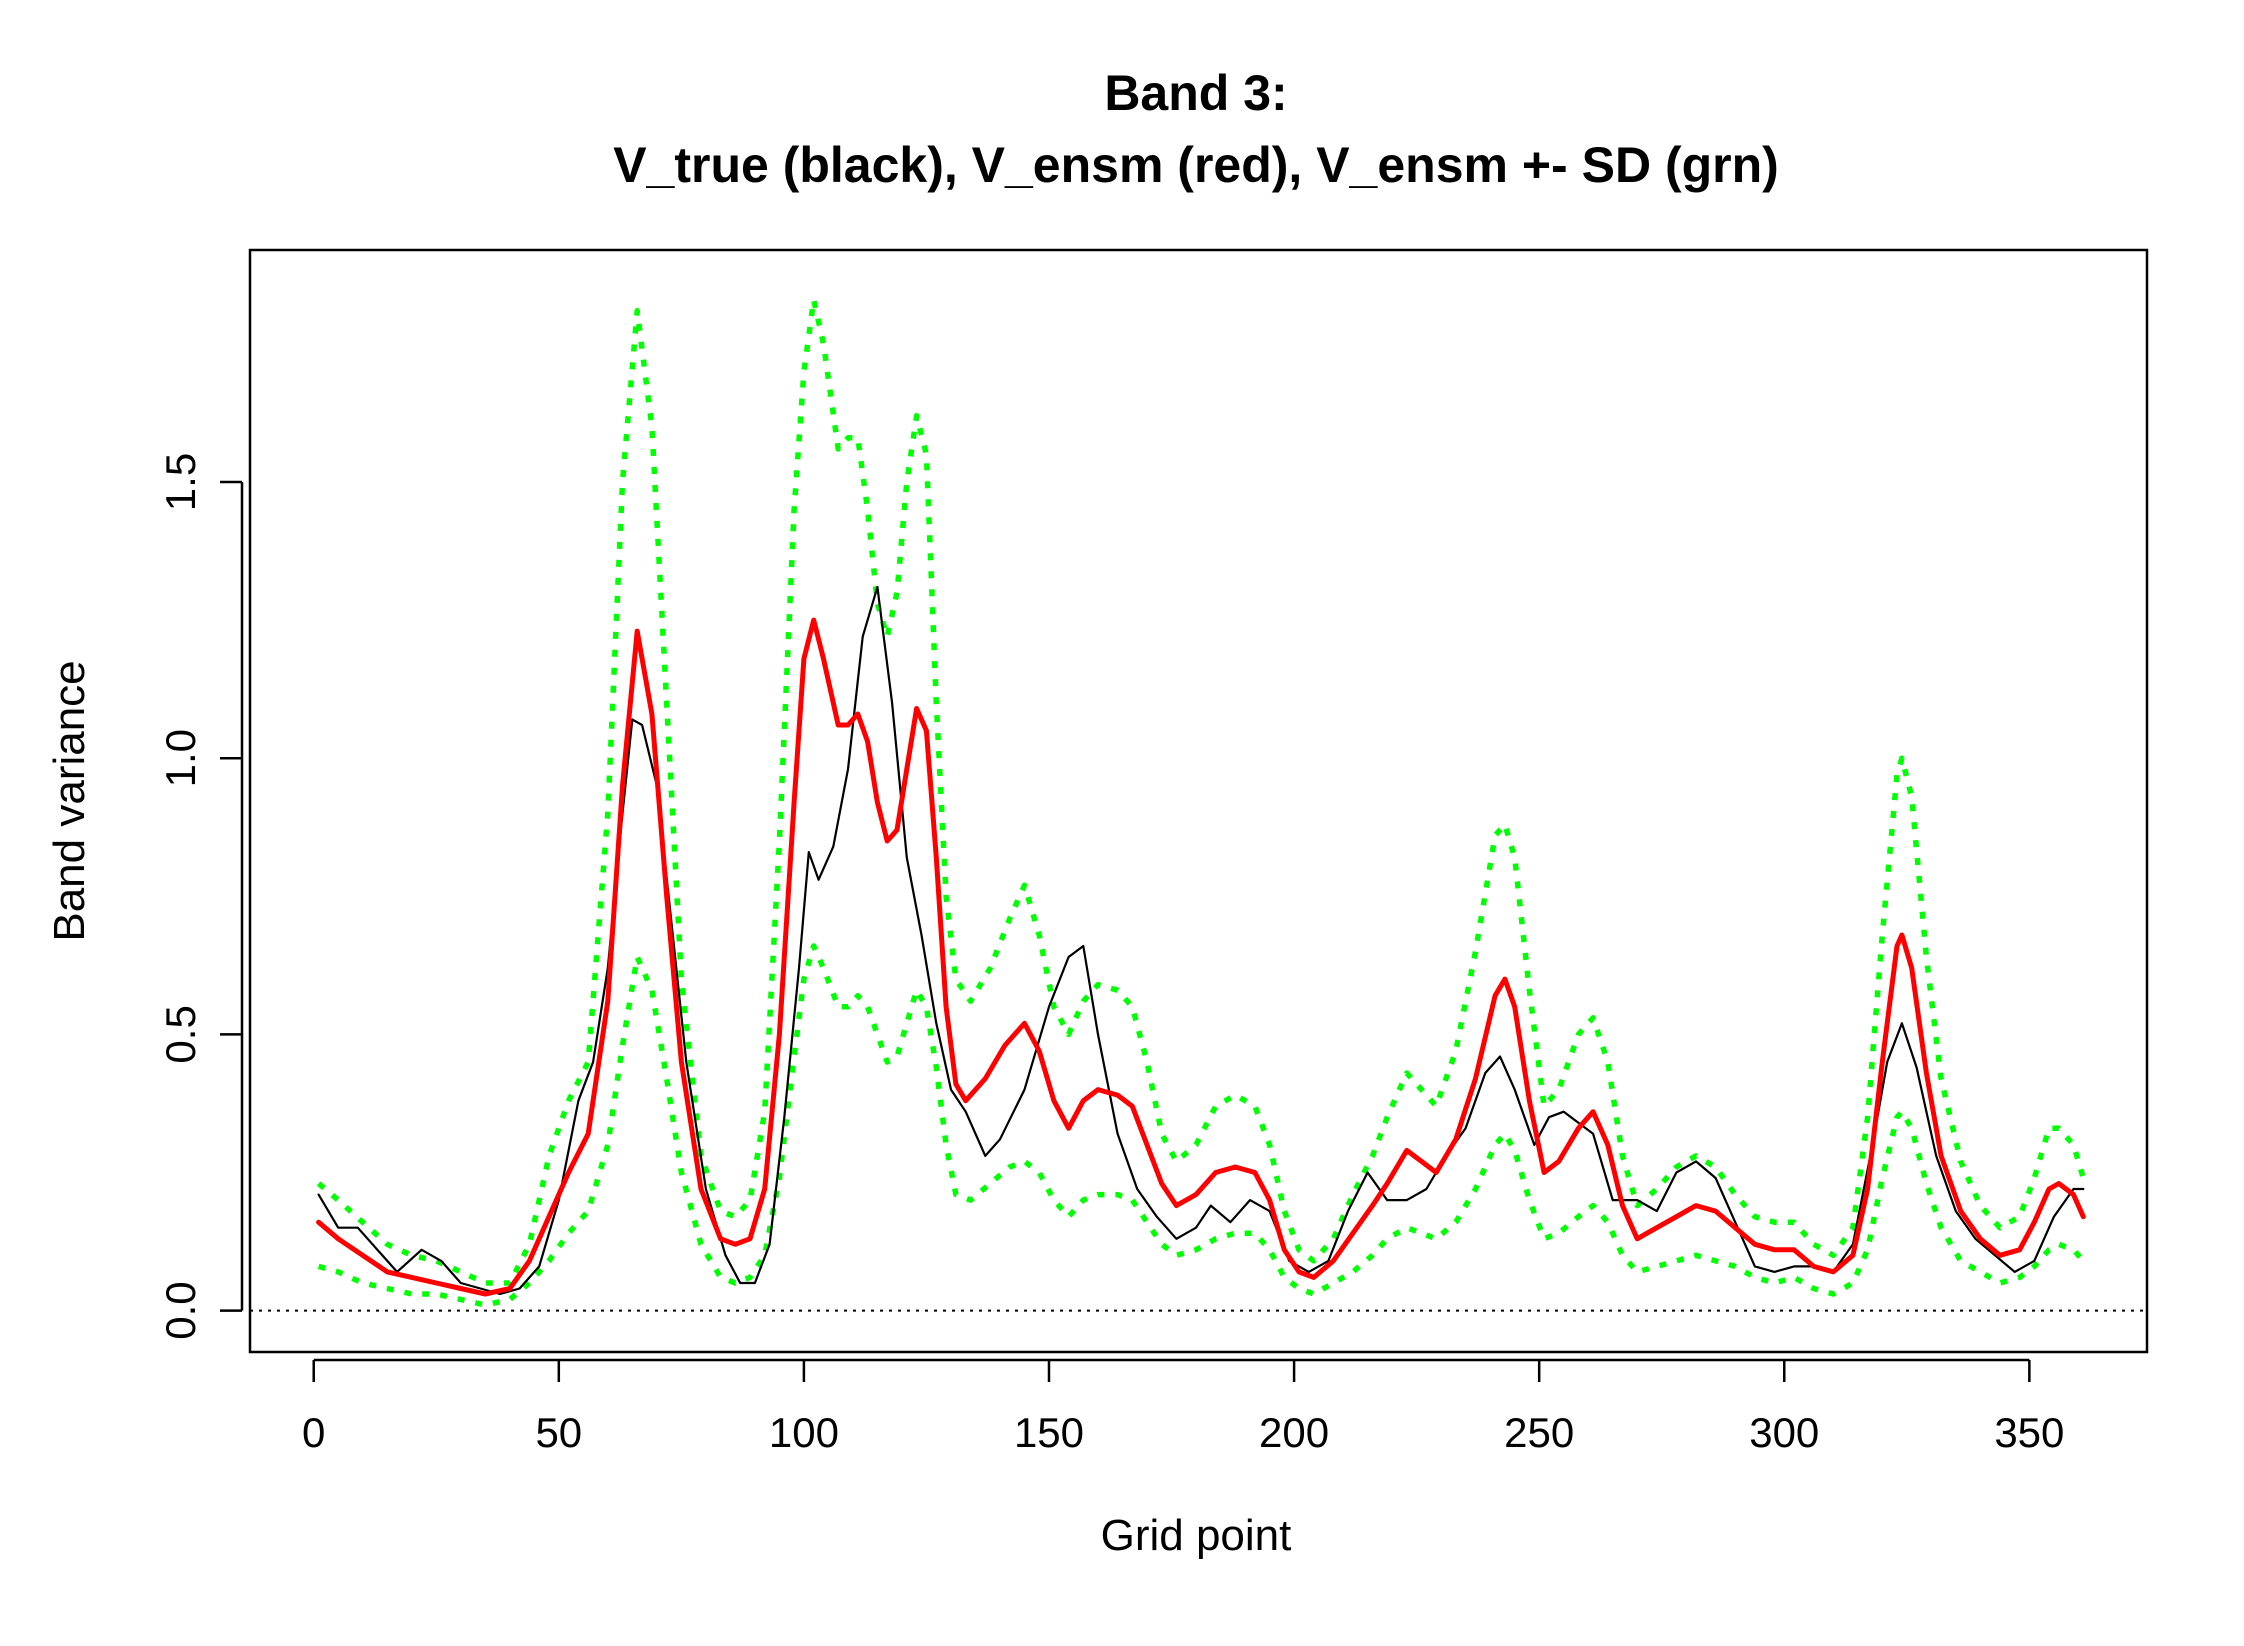  What do you see at coordinates (1049, 1432) in the screenshot?
I see `x-tick-label: 150` at bounding box center [1049, 1432].